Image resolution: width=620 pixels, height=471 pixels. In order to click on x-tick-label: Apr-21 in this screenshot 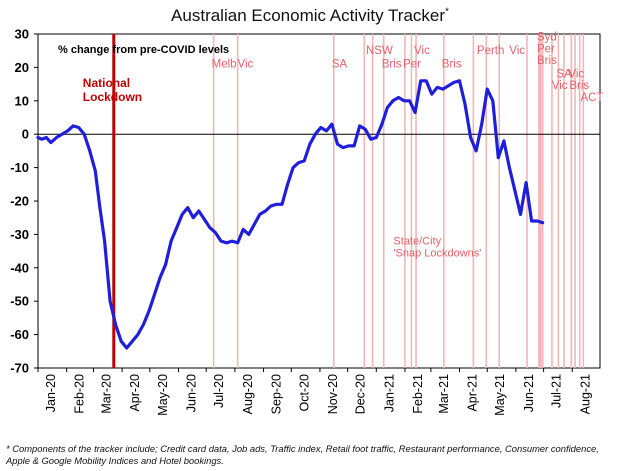, I will do `click(473, 393)`.